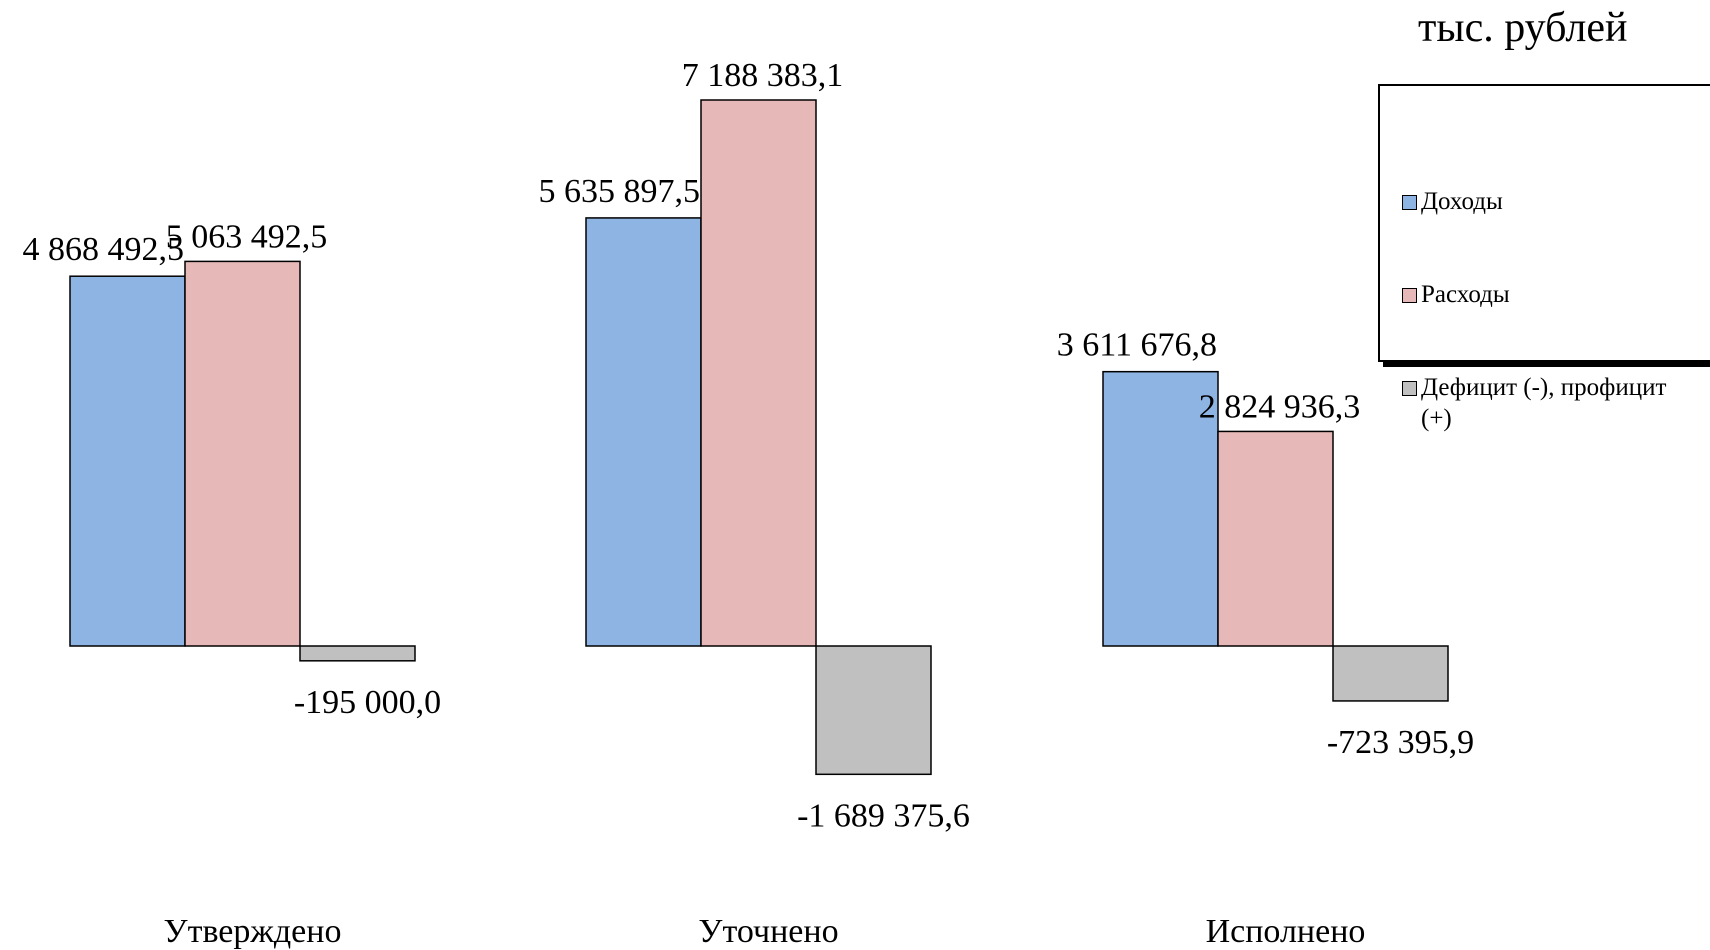 The width and height of the screenshot is (1710, 950). Describe the element at coordinates (367, 702) in the screenshot. I see `value-label-deficit-approved: -195 000,0` at that location.